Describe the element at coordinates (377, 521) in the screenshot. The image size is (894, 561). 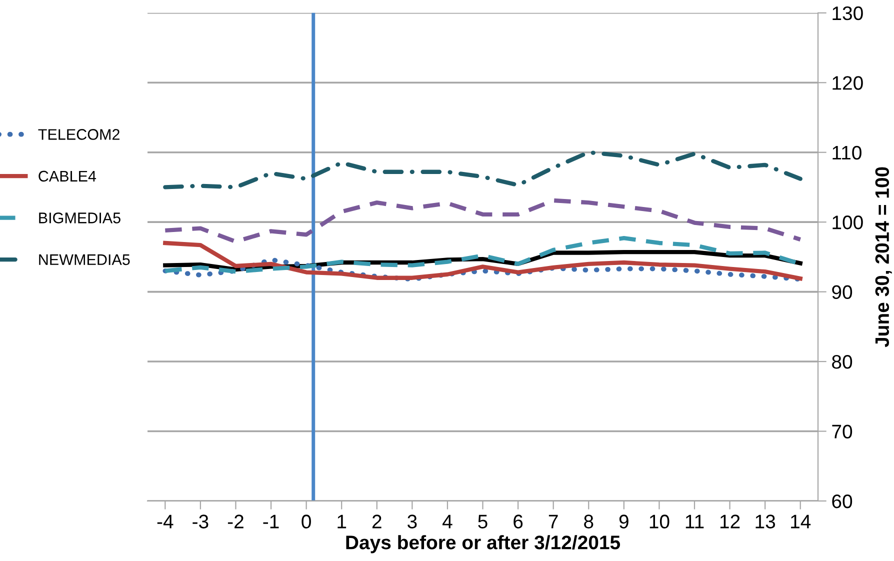
I see `x-tick-label: 2` at that location.